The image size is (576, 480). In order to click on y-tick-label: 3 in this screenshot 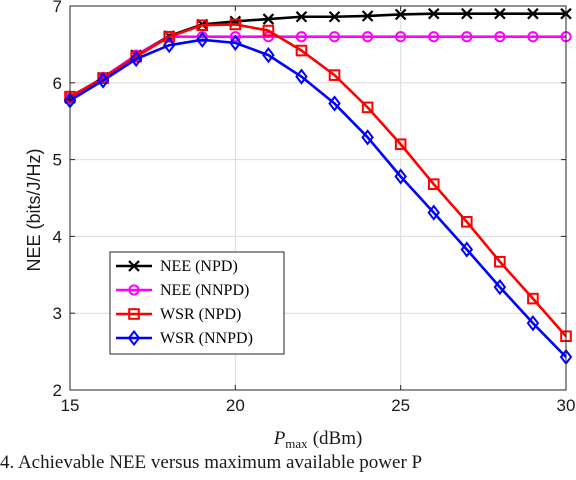, I will do `click(57, 313)`.